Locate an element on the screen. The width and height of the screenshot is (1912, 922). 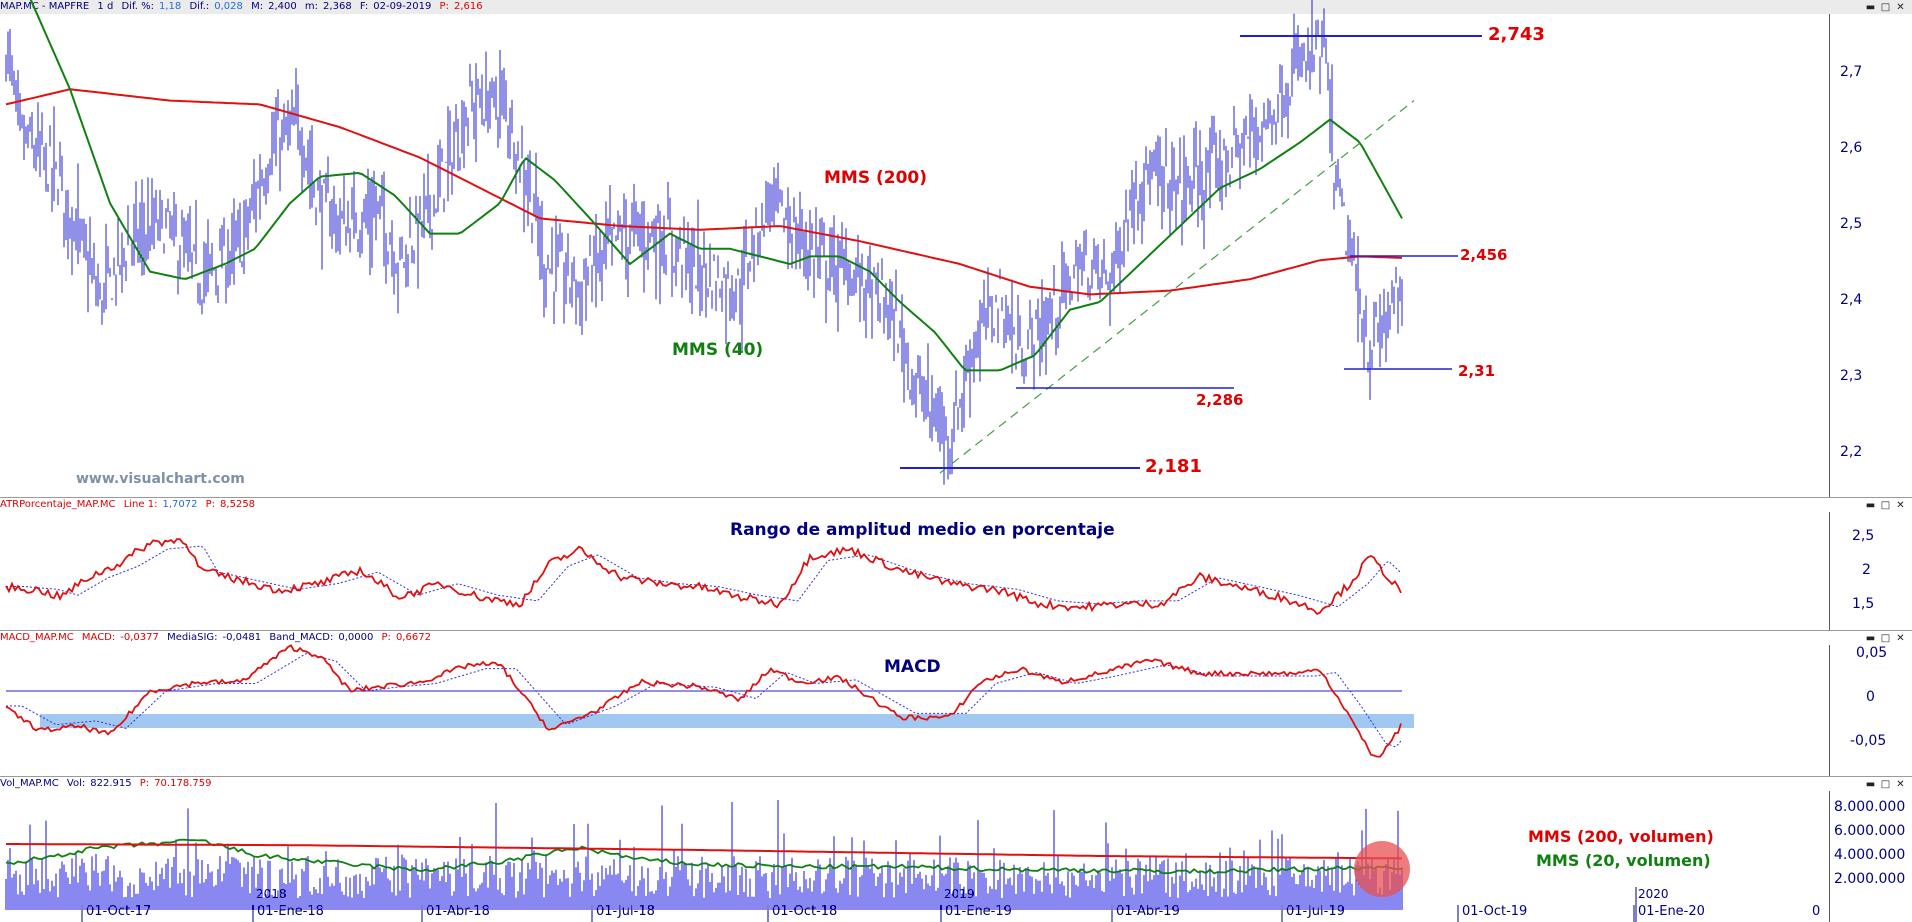
macd-signal-line is located at coordinates (704, 700).